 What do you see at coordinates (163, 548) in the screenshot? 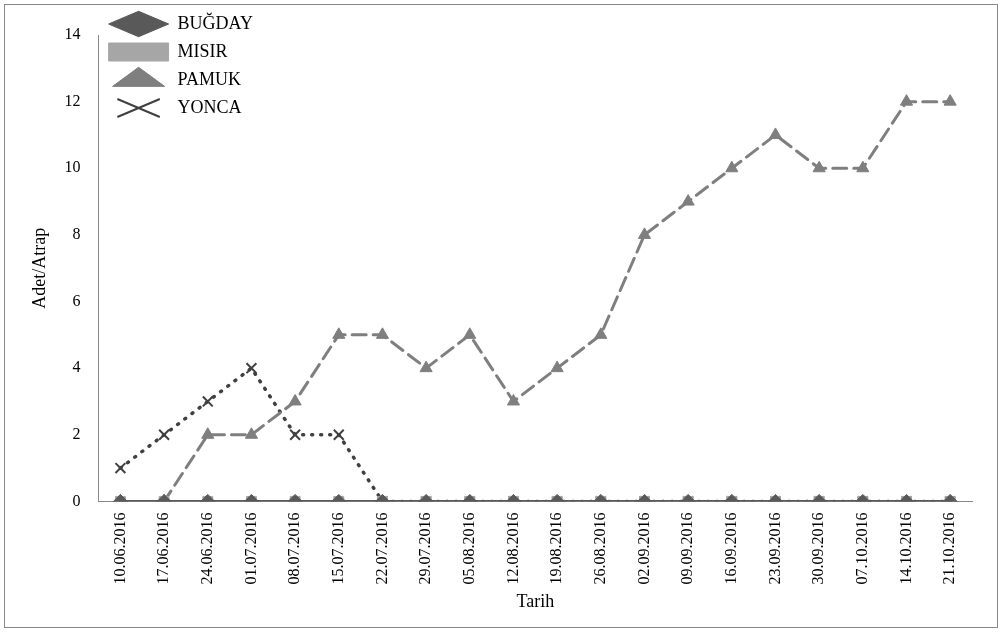
I see `x-tick-label: 17.06.2016` at bounding box center [163, 548].